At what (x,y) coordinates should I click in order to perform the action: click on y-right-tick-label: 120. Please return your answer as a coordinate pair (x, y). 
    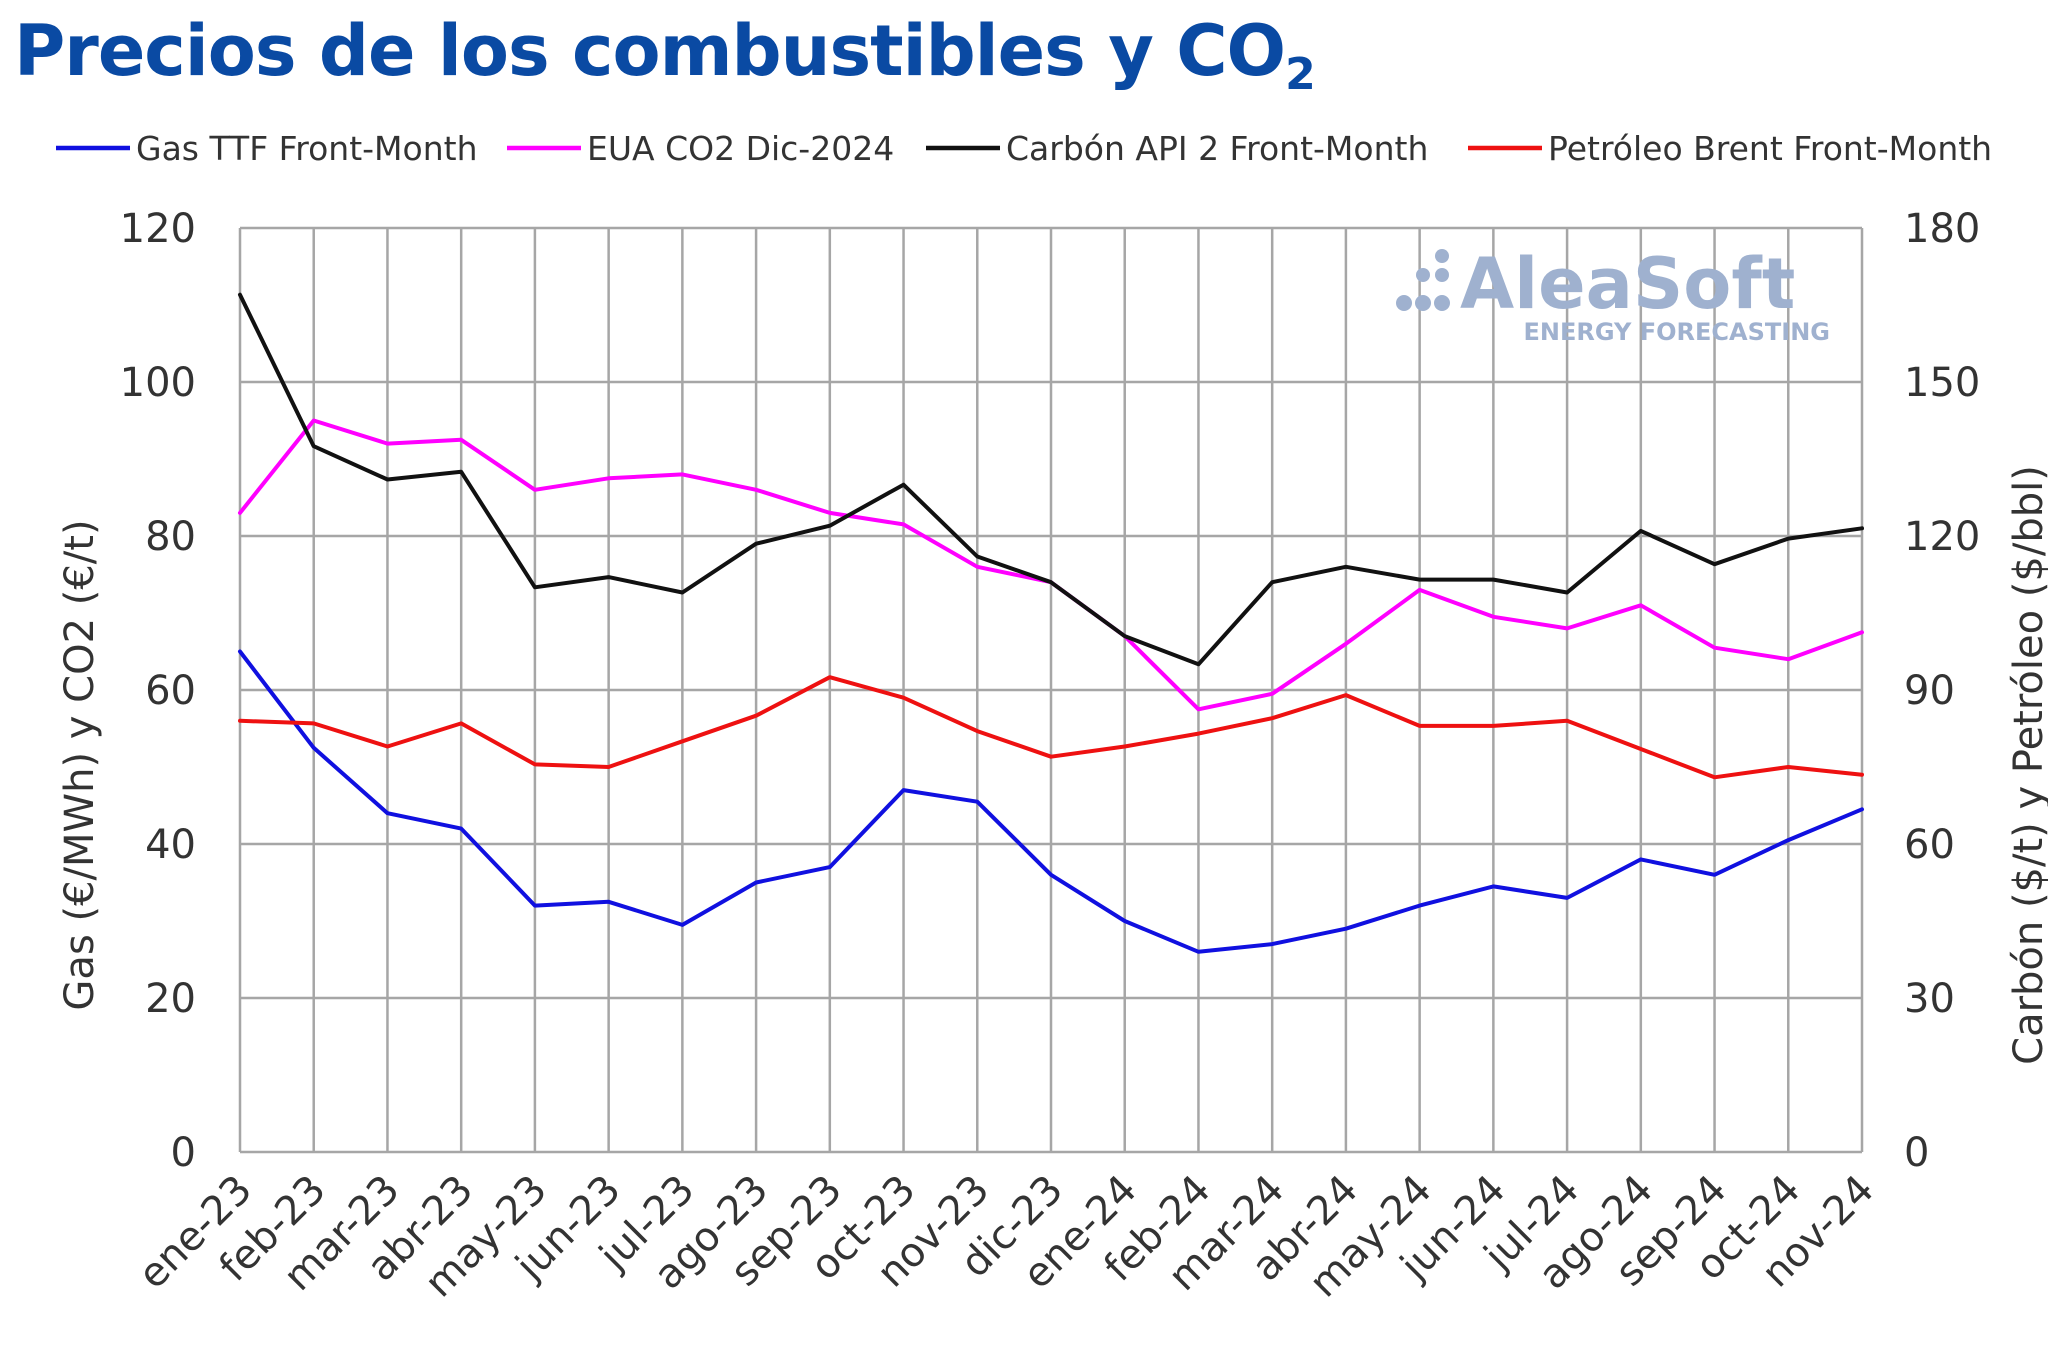
    Looking at the image, I should click on (1942, 537).